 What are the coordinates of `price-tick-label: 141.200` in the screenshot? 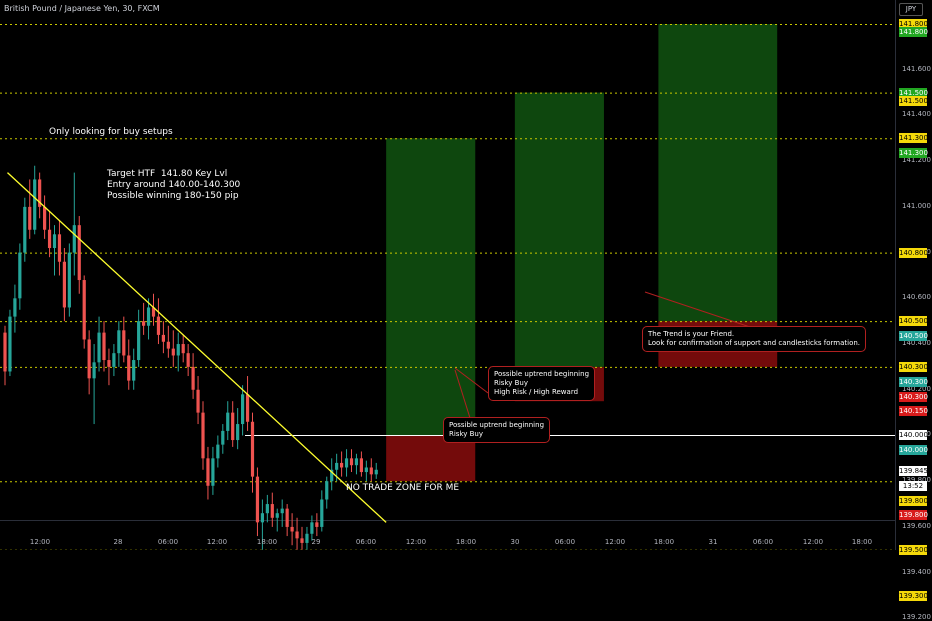 It's located at (916, 160).